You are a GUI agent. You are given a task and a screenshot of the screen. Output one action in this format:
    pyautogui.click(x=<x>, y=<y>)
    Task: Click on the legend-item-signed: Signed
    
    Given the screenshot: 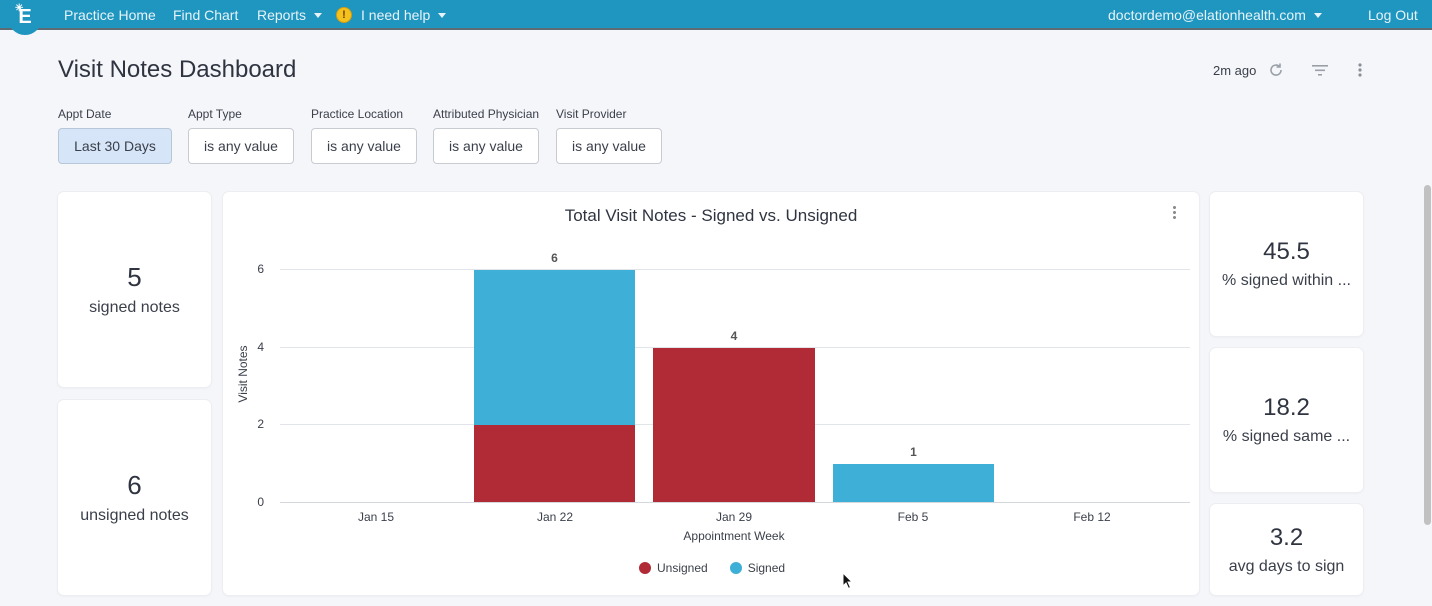 What is the action you would take?
    pyautogui.click(x=757, y=568)
    